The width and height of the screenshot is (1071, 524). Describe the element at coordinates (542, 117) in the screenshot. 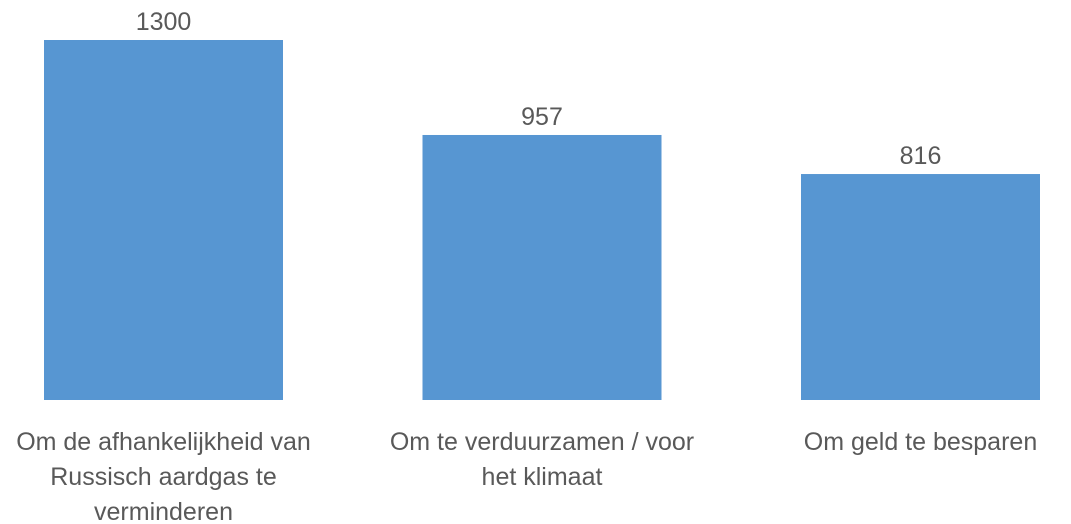

I see `data-label: 957` at that location.